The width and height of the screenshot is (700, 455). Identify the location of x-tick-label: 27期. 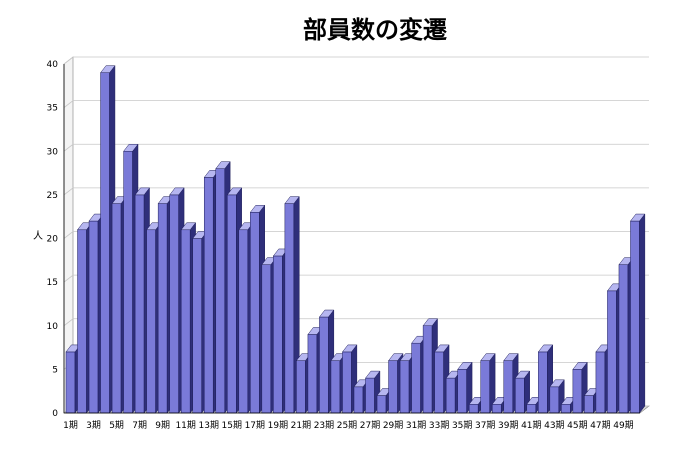
(370, 425).